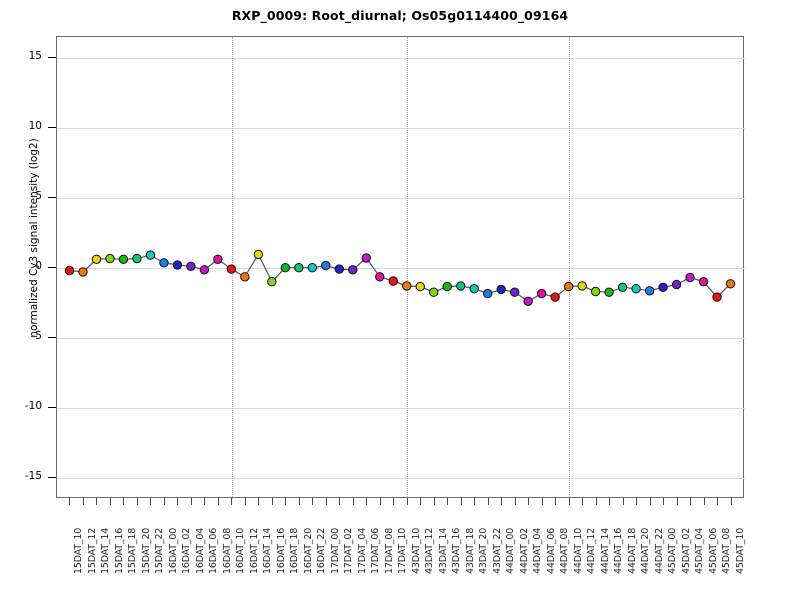  What do you see at coordinates (443, 550) in the screenshot?
I see `x-axis-tick-label: 43DAT_14` at bounding box center [443, 550].